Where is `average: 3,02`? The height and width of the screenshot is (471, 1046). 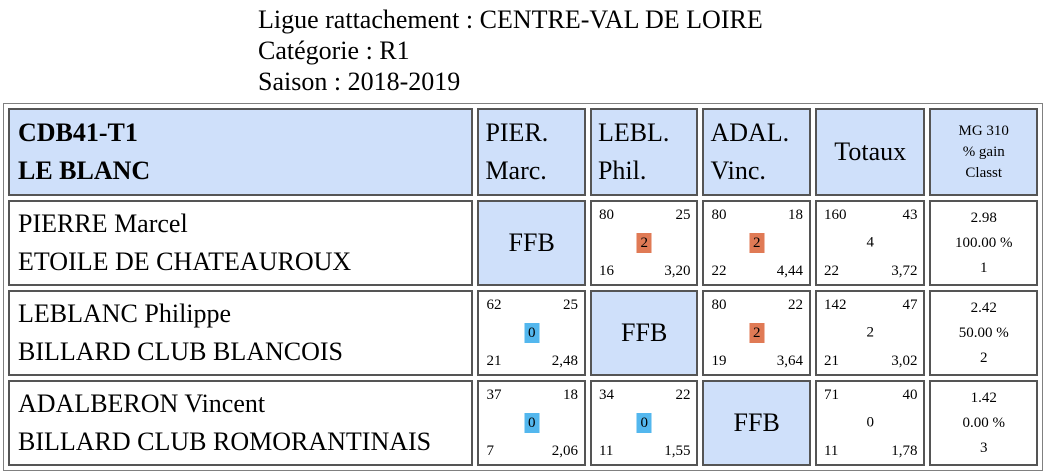
average: 3,02 is located at coordinates (904, 361).